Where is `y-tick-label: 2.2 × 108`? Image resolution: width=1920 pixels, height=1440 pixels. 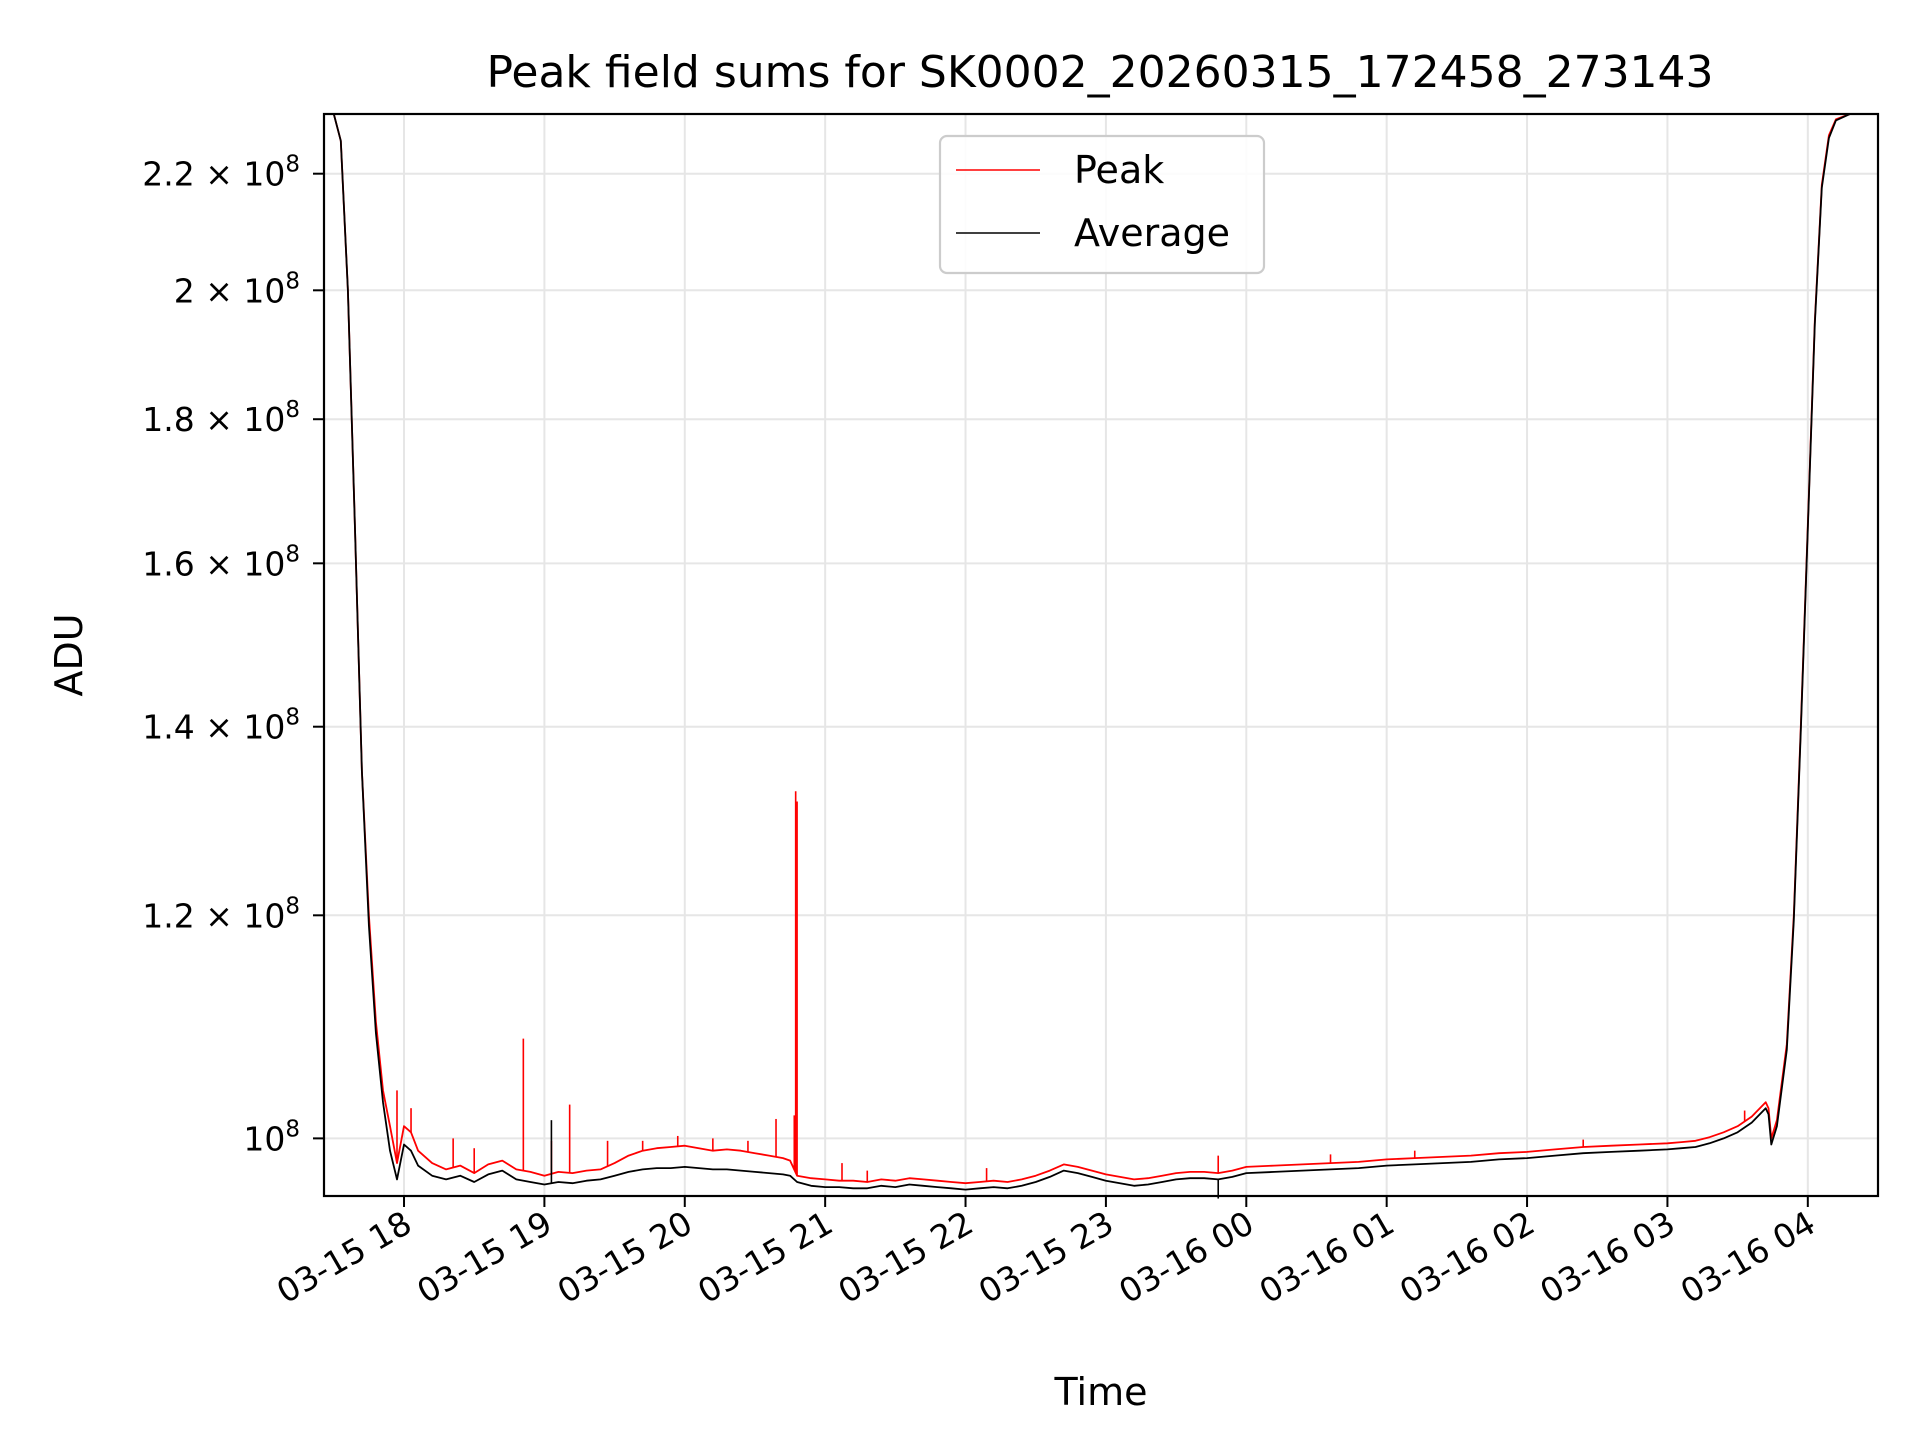
y-tick-label: 2.2 × 108 is located at coordinates (221, 173).